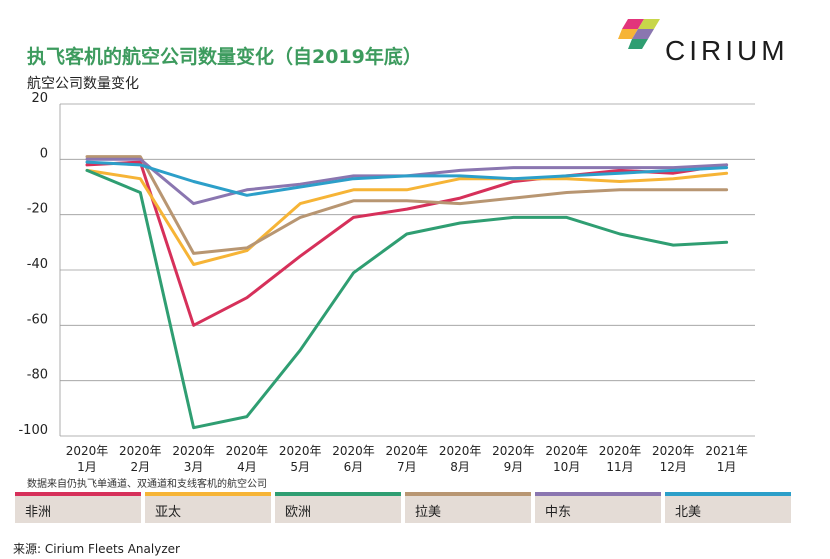 The height and width of the screenshot is (559, 830). I want to click on y-tick-label: -100, so click(33, 430).